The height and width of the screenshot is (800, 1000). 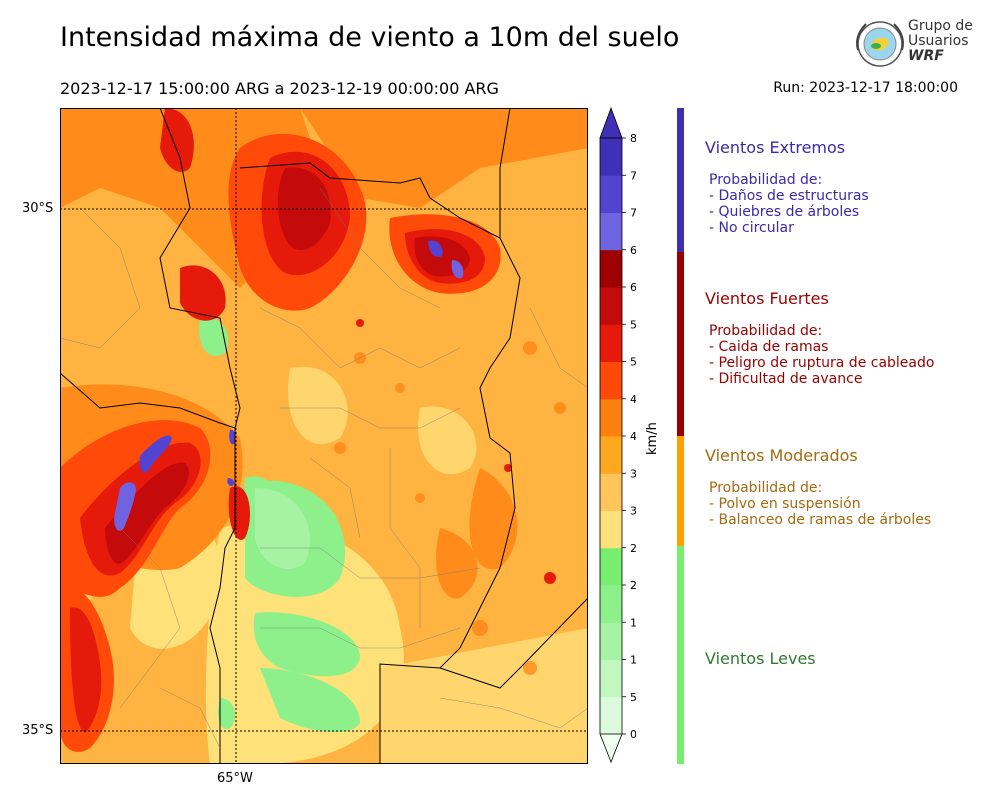 What do you see at coordinates (633, 660) in the screenshot?
I see `colorbar-tick-label: 10` at bounding box center [633, 660].